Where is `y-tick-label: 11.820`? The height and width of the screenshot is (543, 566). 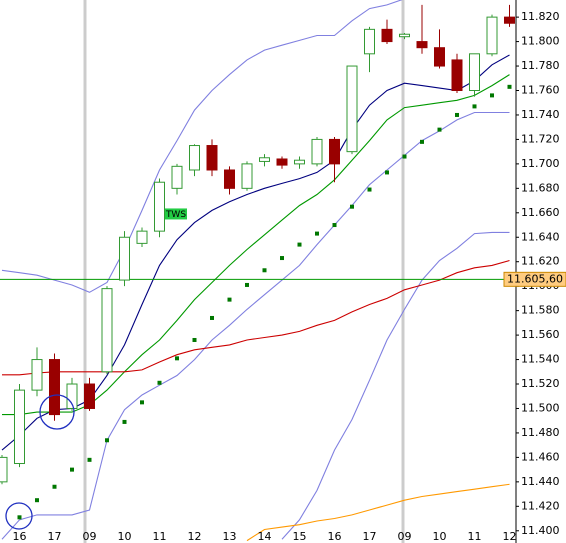
y-tick-label: 11.820 is located at coordinates (540, 16).